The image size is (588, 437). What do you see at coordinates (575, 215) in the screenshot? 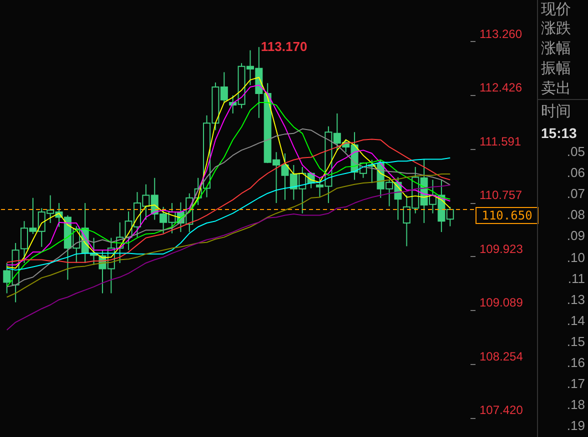
I see `text: .08` at bounding box center [575, 215].